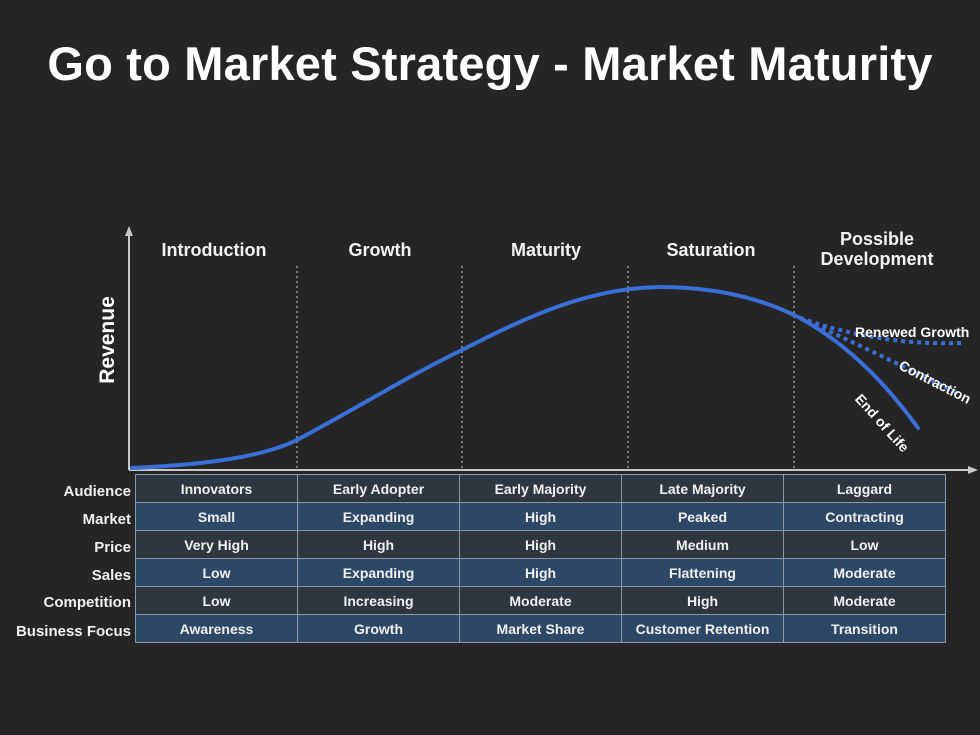 The height and width of the screenshot is (735, 980). I want to click on table-row: Low Increasing Moderate High Moderate, so click(540, 600).